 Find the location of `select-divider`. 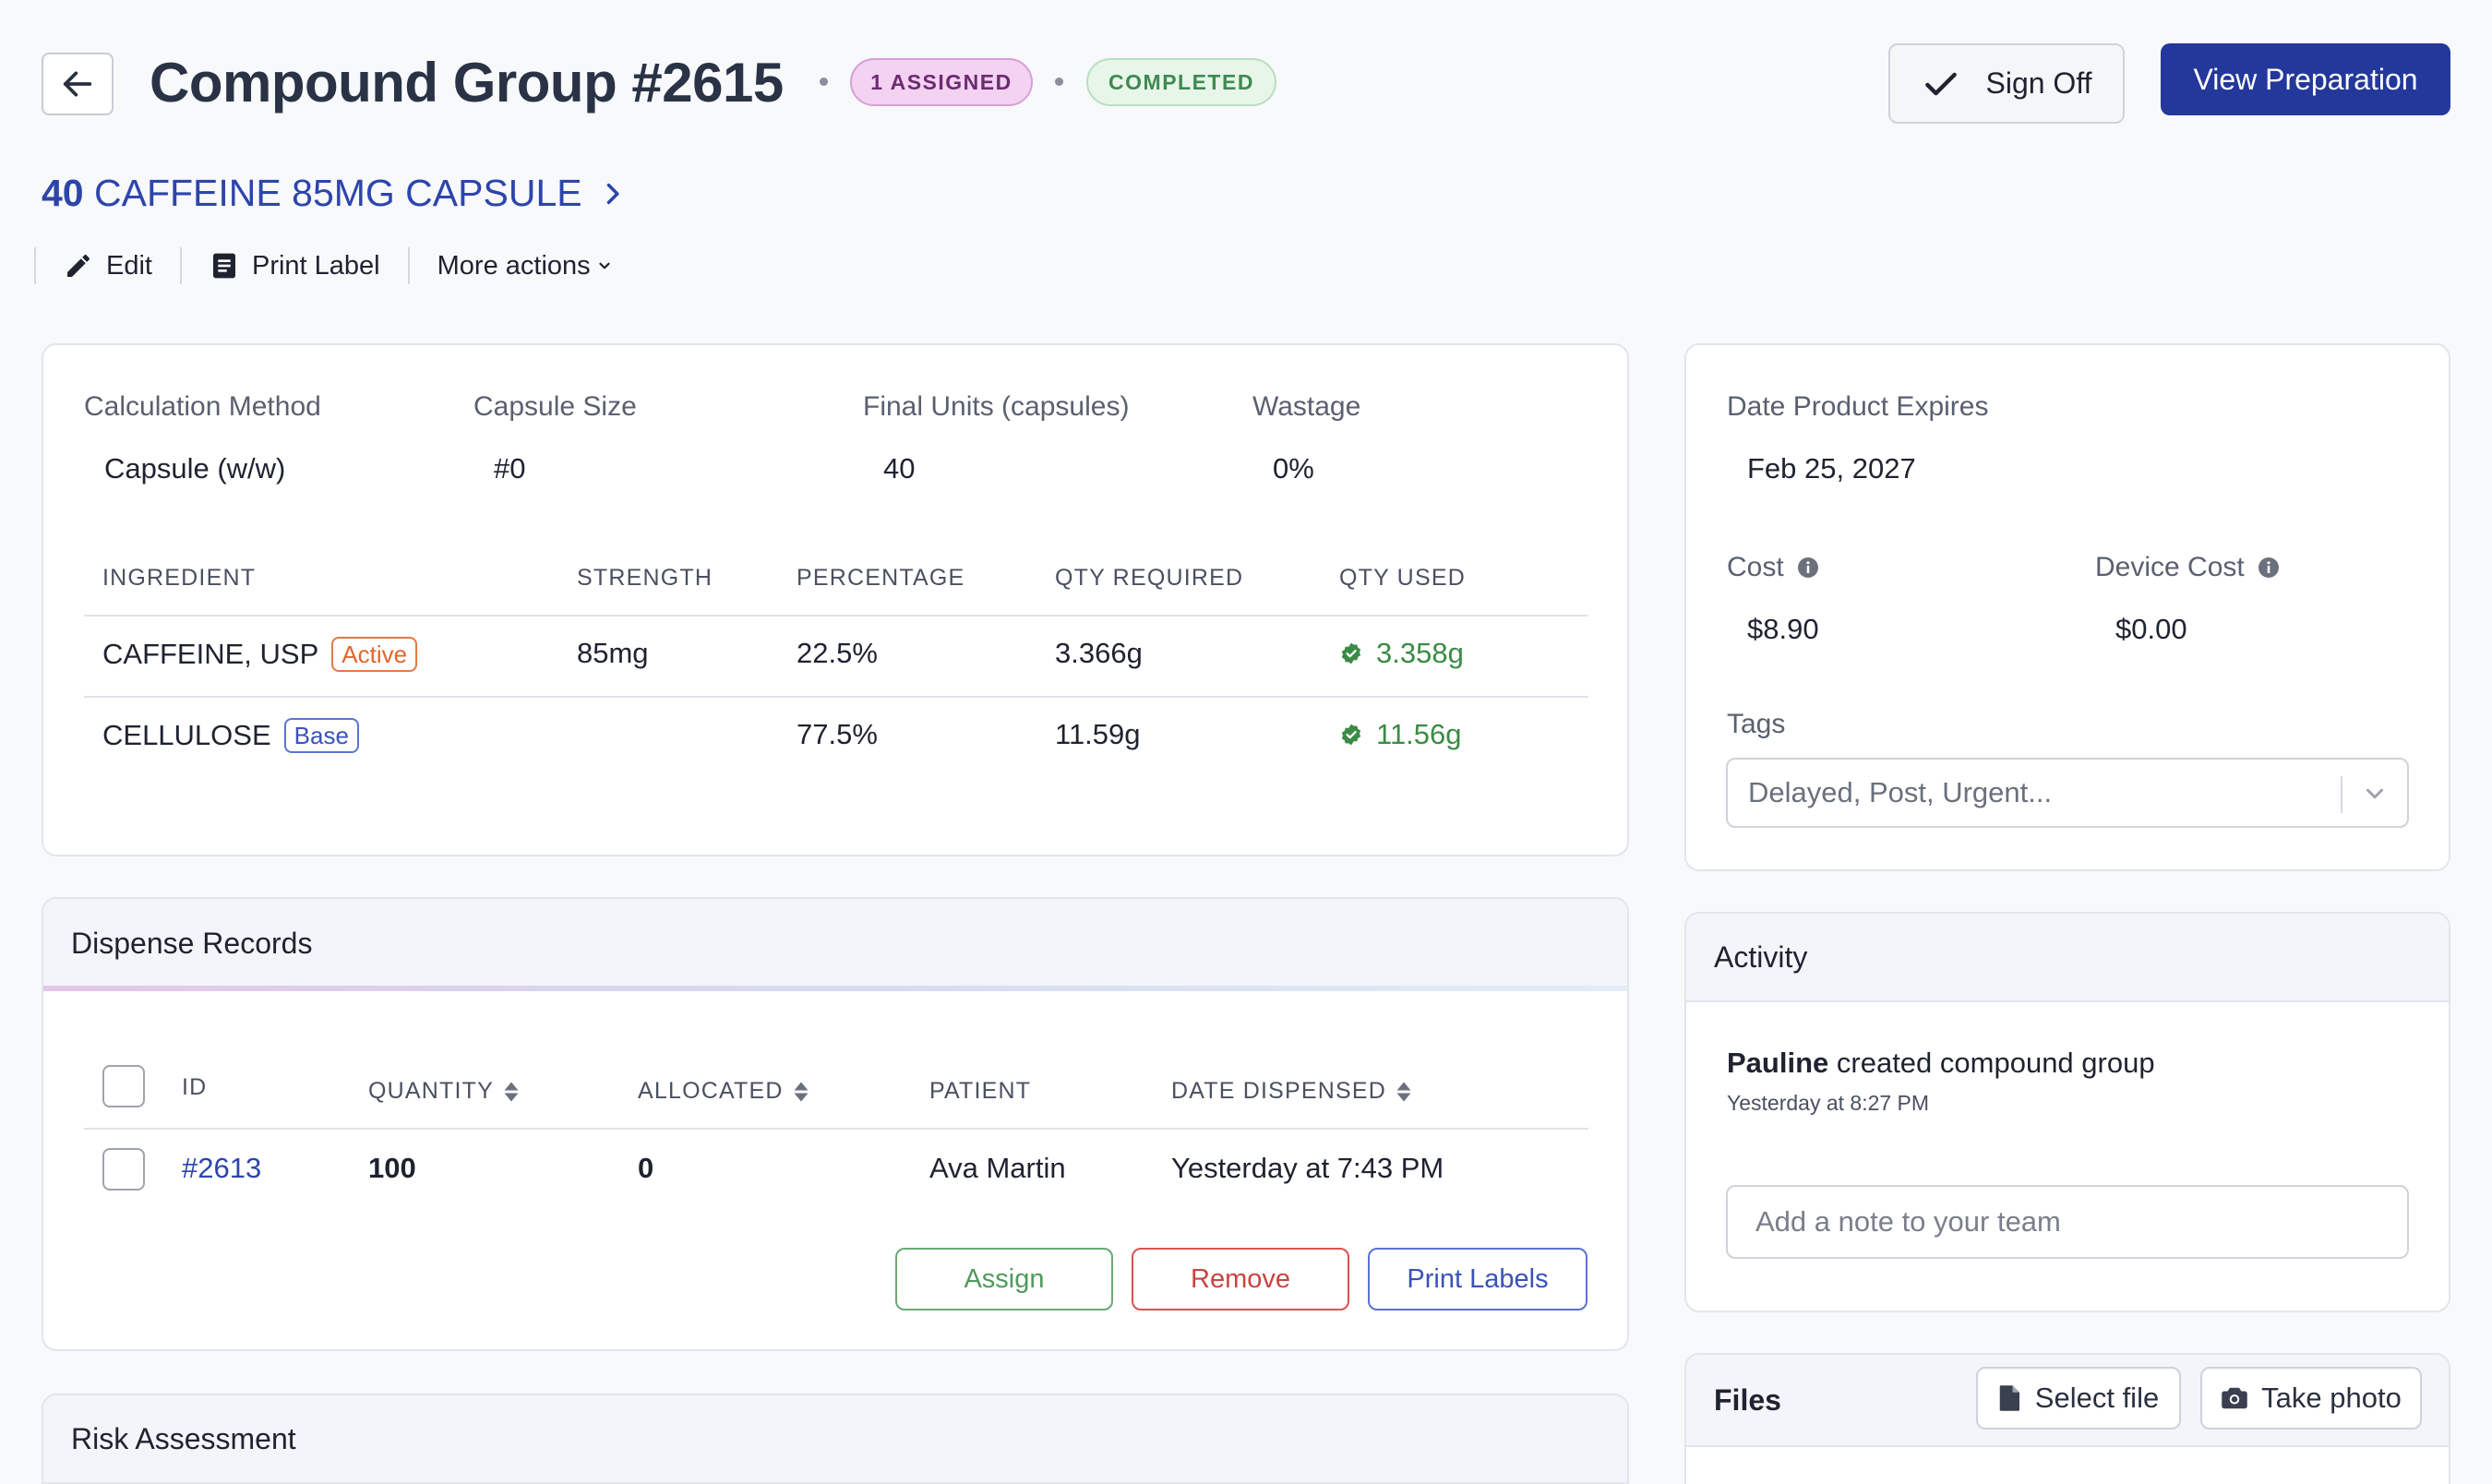

select-divider is located at coordinates (2341, 794).